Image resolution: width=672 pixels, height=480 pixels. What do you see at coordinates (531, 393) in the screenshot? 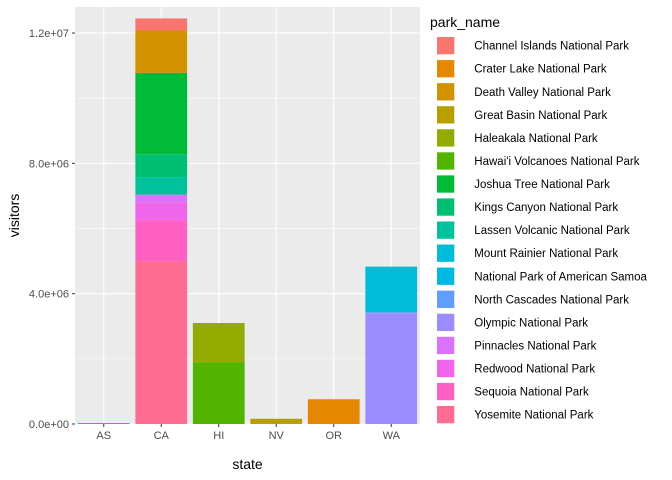
I see `legend-label: Sequoia National Park` at bounding box center [531, 393].